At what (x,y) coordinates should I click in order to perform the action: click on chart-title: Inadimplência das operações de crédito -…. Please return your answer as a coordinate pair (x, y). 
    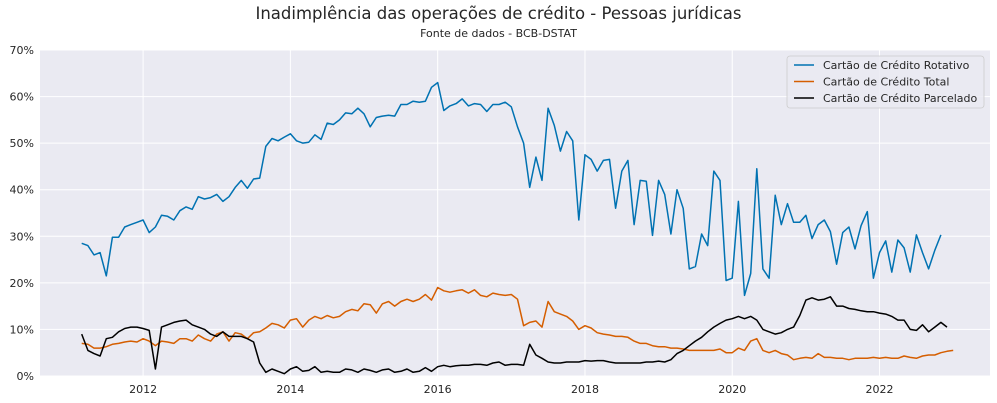
    Looking at the image, I should click on (498, 13).